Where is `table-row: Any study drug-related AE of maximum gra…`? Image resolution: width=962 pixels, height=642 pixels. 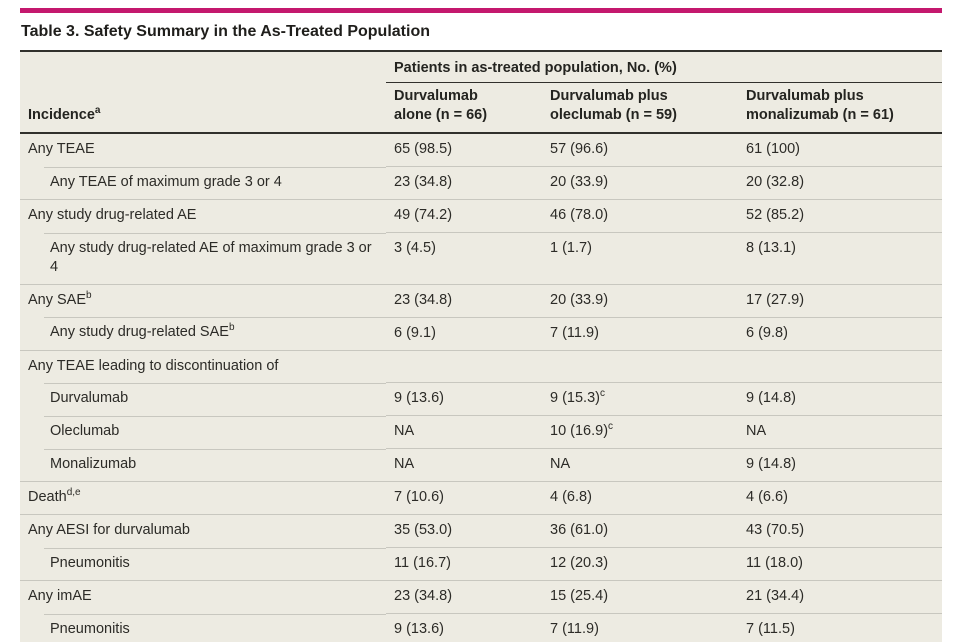 table-row: Any study drug-related AE of maximum gra… is located at coordinates (481, 258).